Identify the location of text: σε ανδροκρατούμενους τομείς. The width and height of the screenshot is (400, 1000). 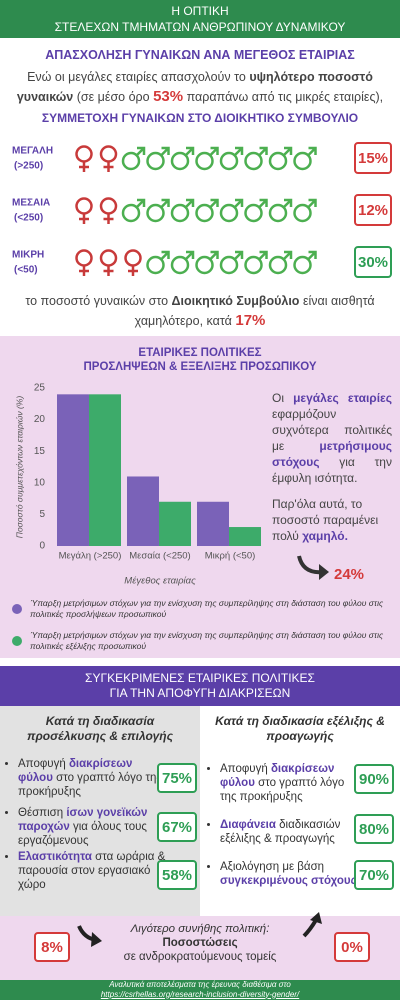
(200, 957).